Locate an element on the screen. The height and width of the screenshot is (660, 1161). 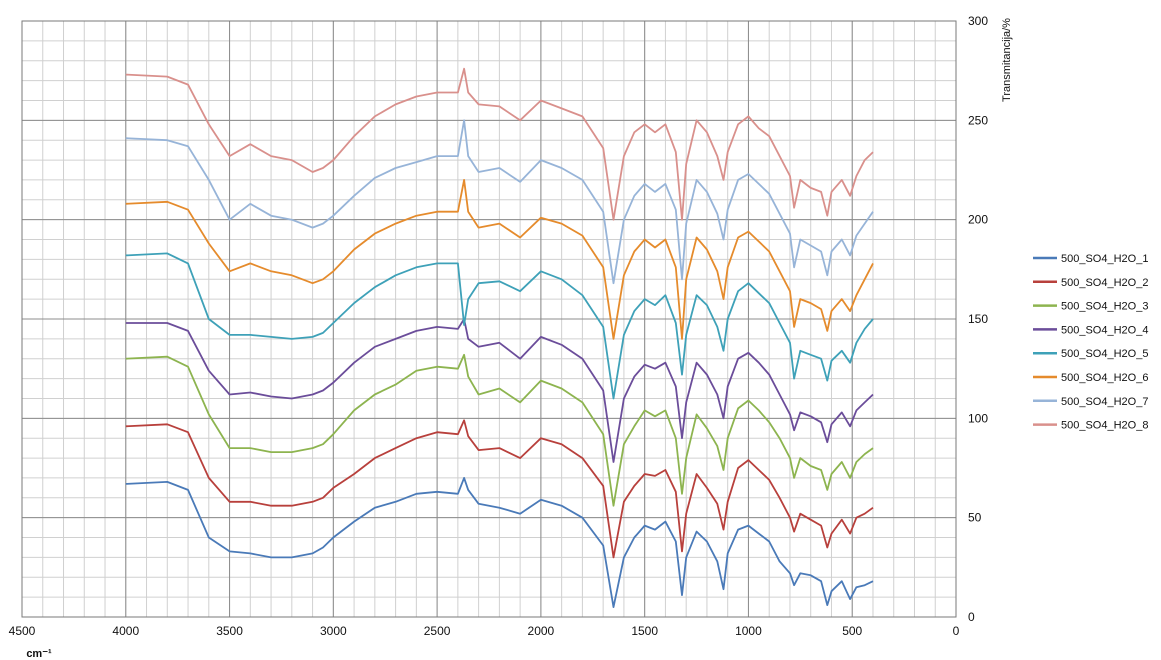
y-tick-label: 250 is located at coordinates (978, 120).